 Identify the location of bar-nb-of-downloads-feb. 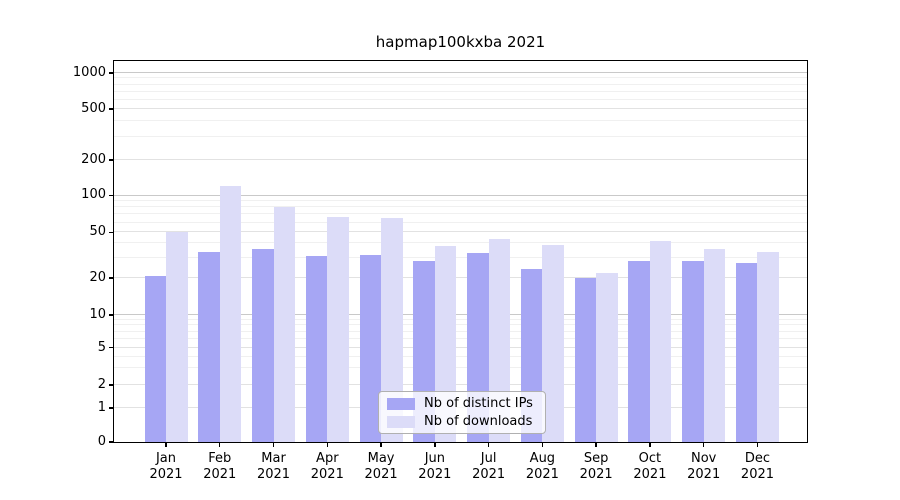
(230, 314).